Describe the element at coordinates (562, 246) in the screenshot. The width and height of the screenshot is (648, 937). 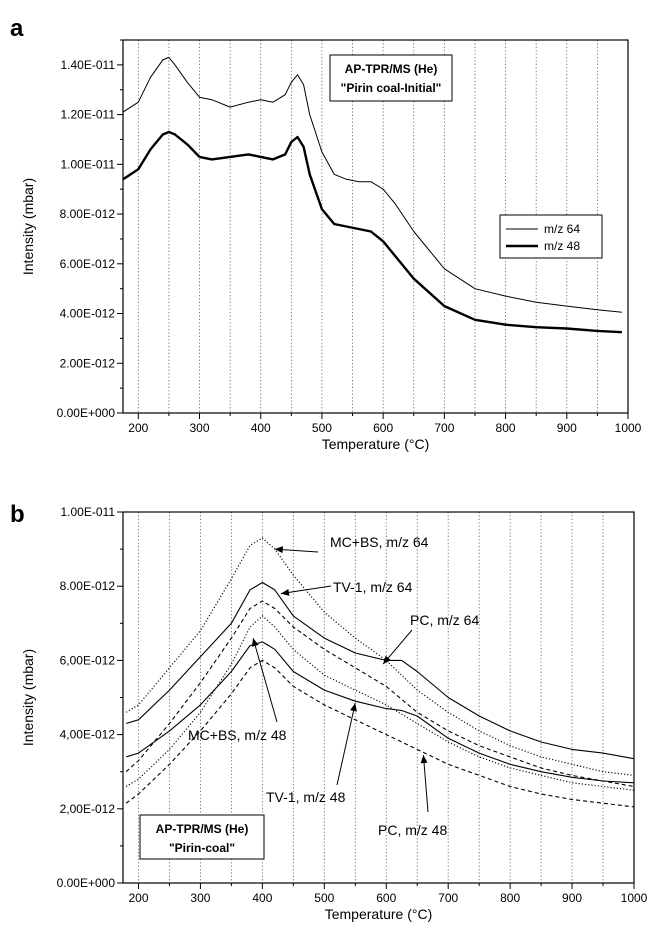
I see `legend-label: m/z 48` at that location.